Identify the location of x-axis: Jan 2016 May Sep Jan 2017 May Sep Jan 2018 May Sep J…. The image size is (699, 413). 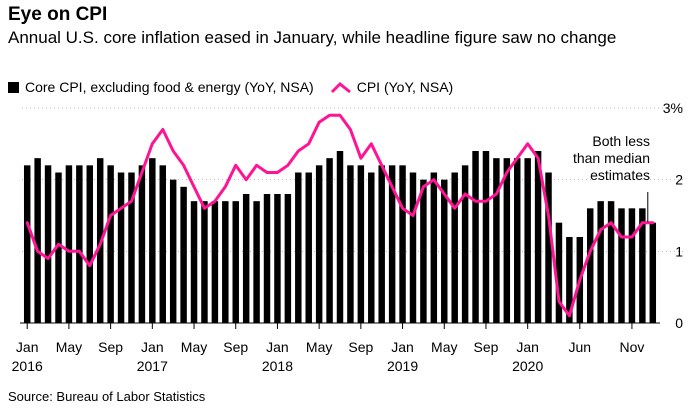
(328, 348).